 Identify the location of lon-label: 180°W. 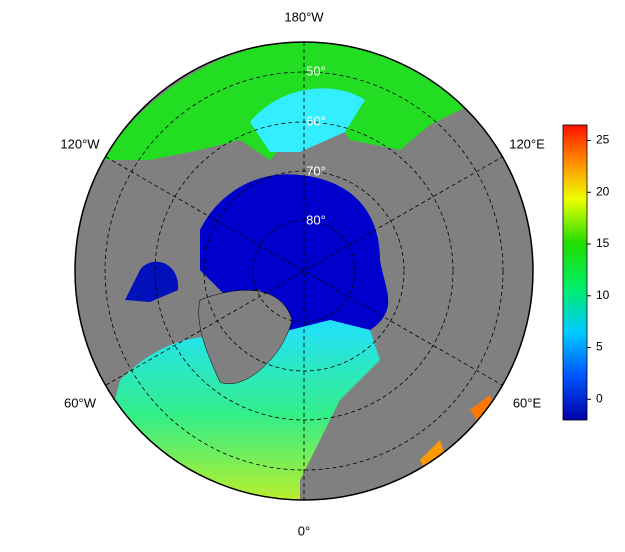
(304, 16).